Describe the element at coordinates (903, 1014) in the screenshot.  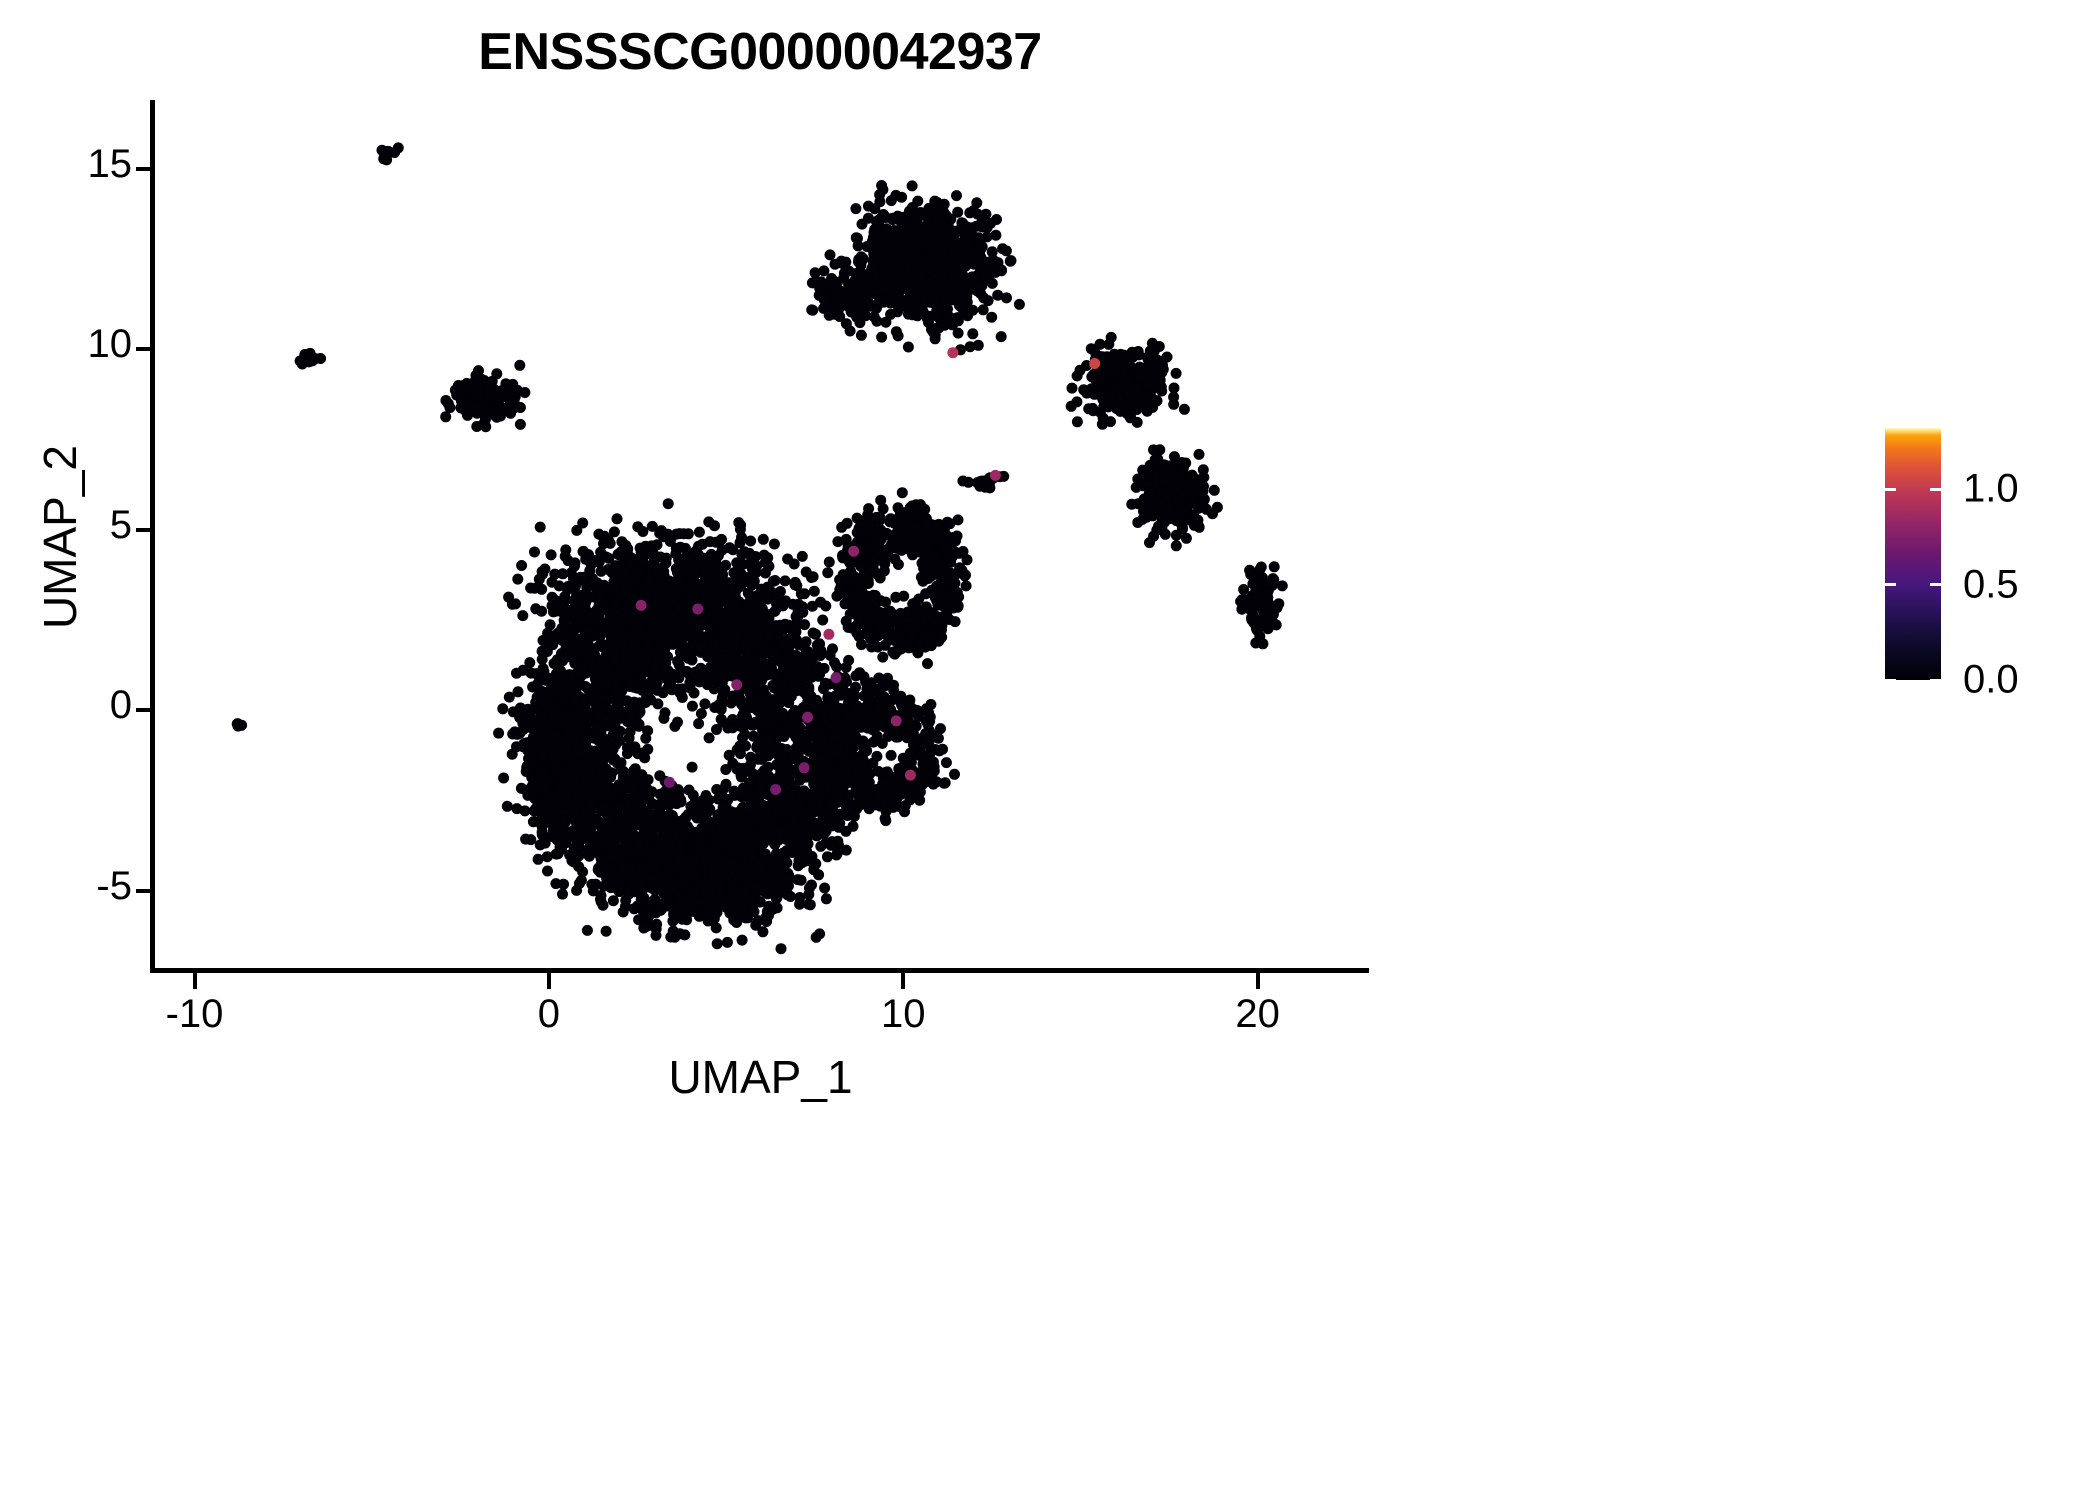
I see `x-tick-label: 10` at that location.